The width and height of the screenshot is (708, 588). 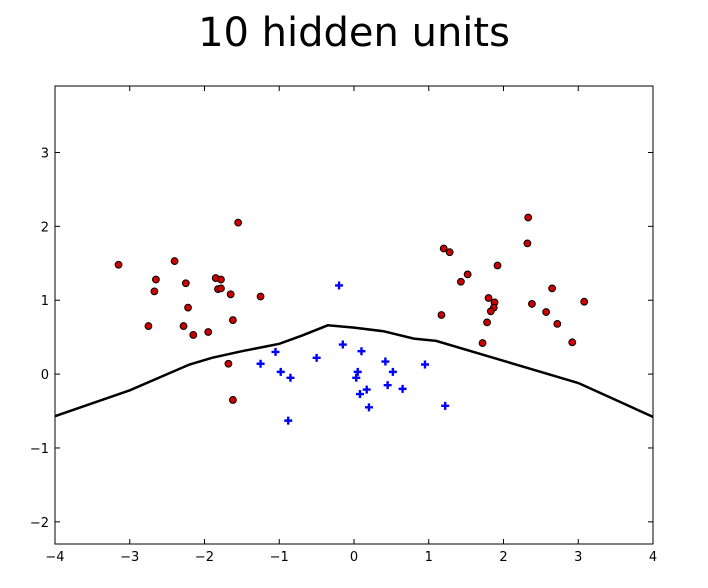 I want to click on chart-title: 10 hidden units, so click(x=354, y=33).